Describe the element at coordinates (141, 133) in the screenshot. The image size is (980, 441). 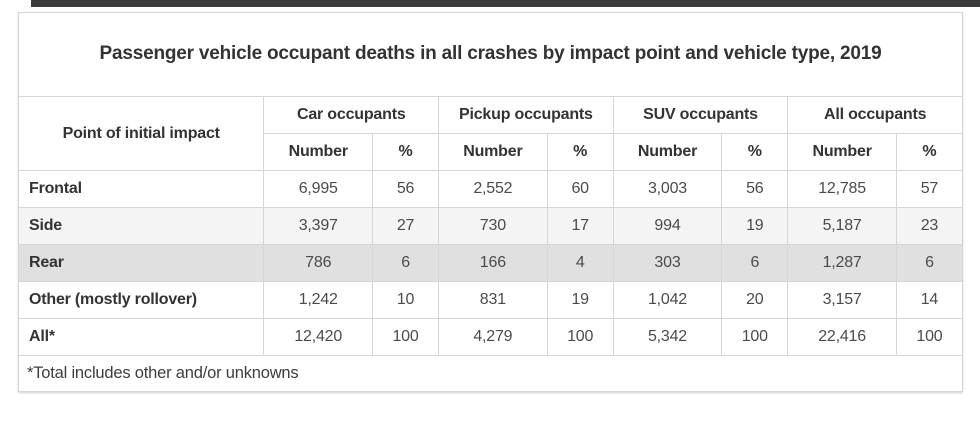
I see `row-header-label: Point of initial impact` at that location.